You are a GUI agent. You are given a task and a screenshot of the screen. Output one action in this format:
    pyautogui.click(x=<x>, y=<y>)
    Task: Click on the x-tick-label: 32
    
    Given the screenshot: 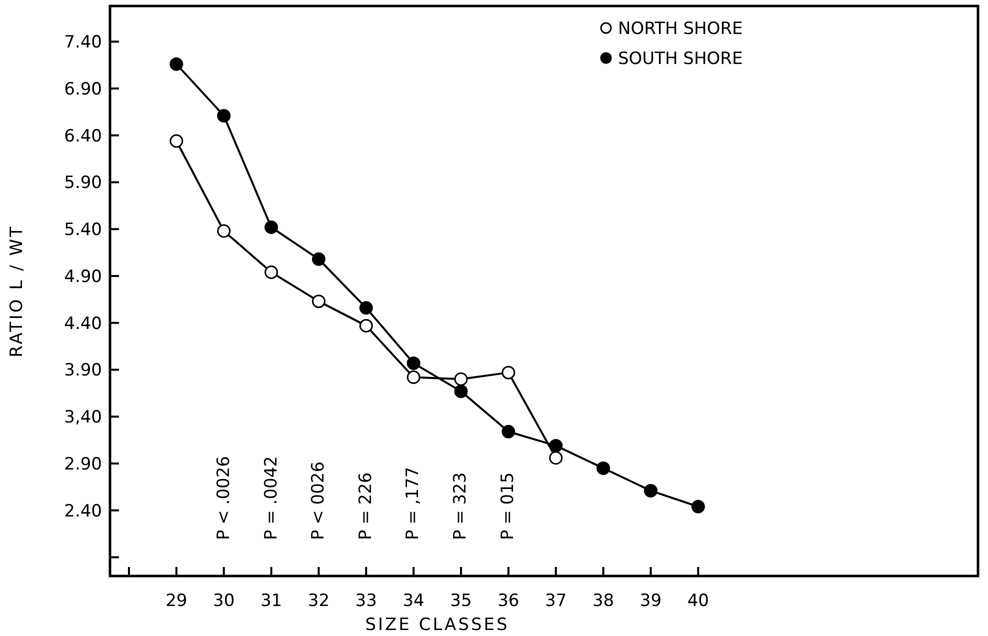 What is the action you would take?
    pyautogui.click(x=319, y=601)
    